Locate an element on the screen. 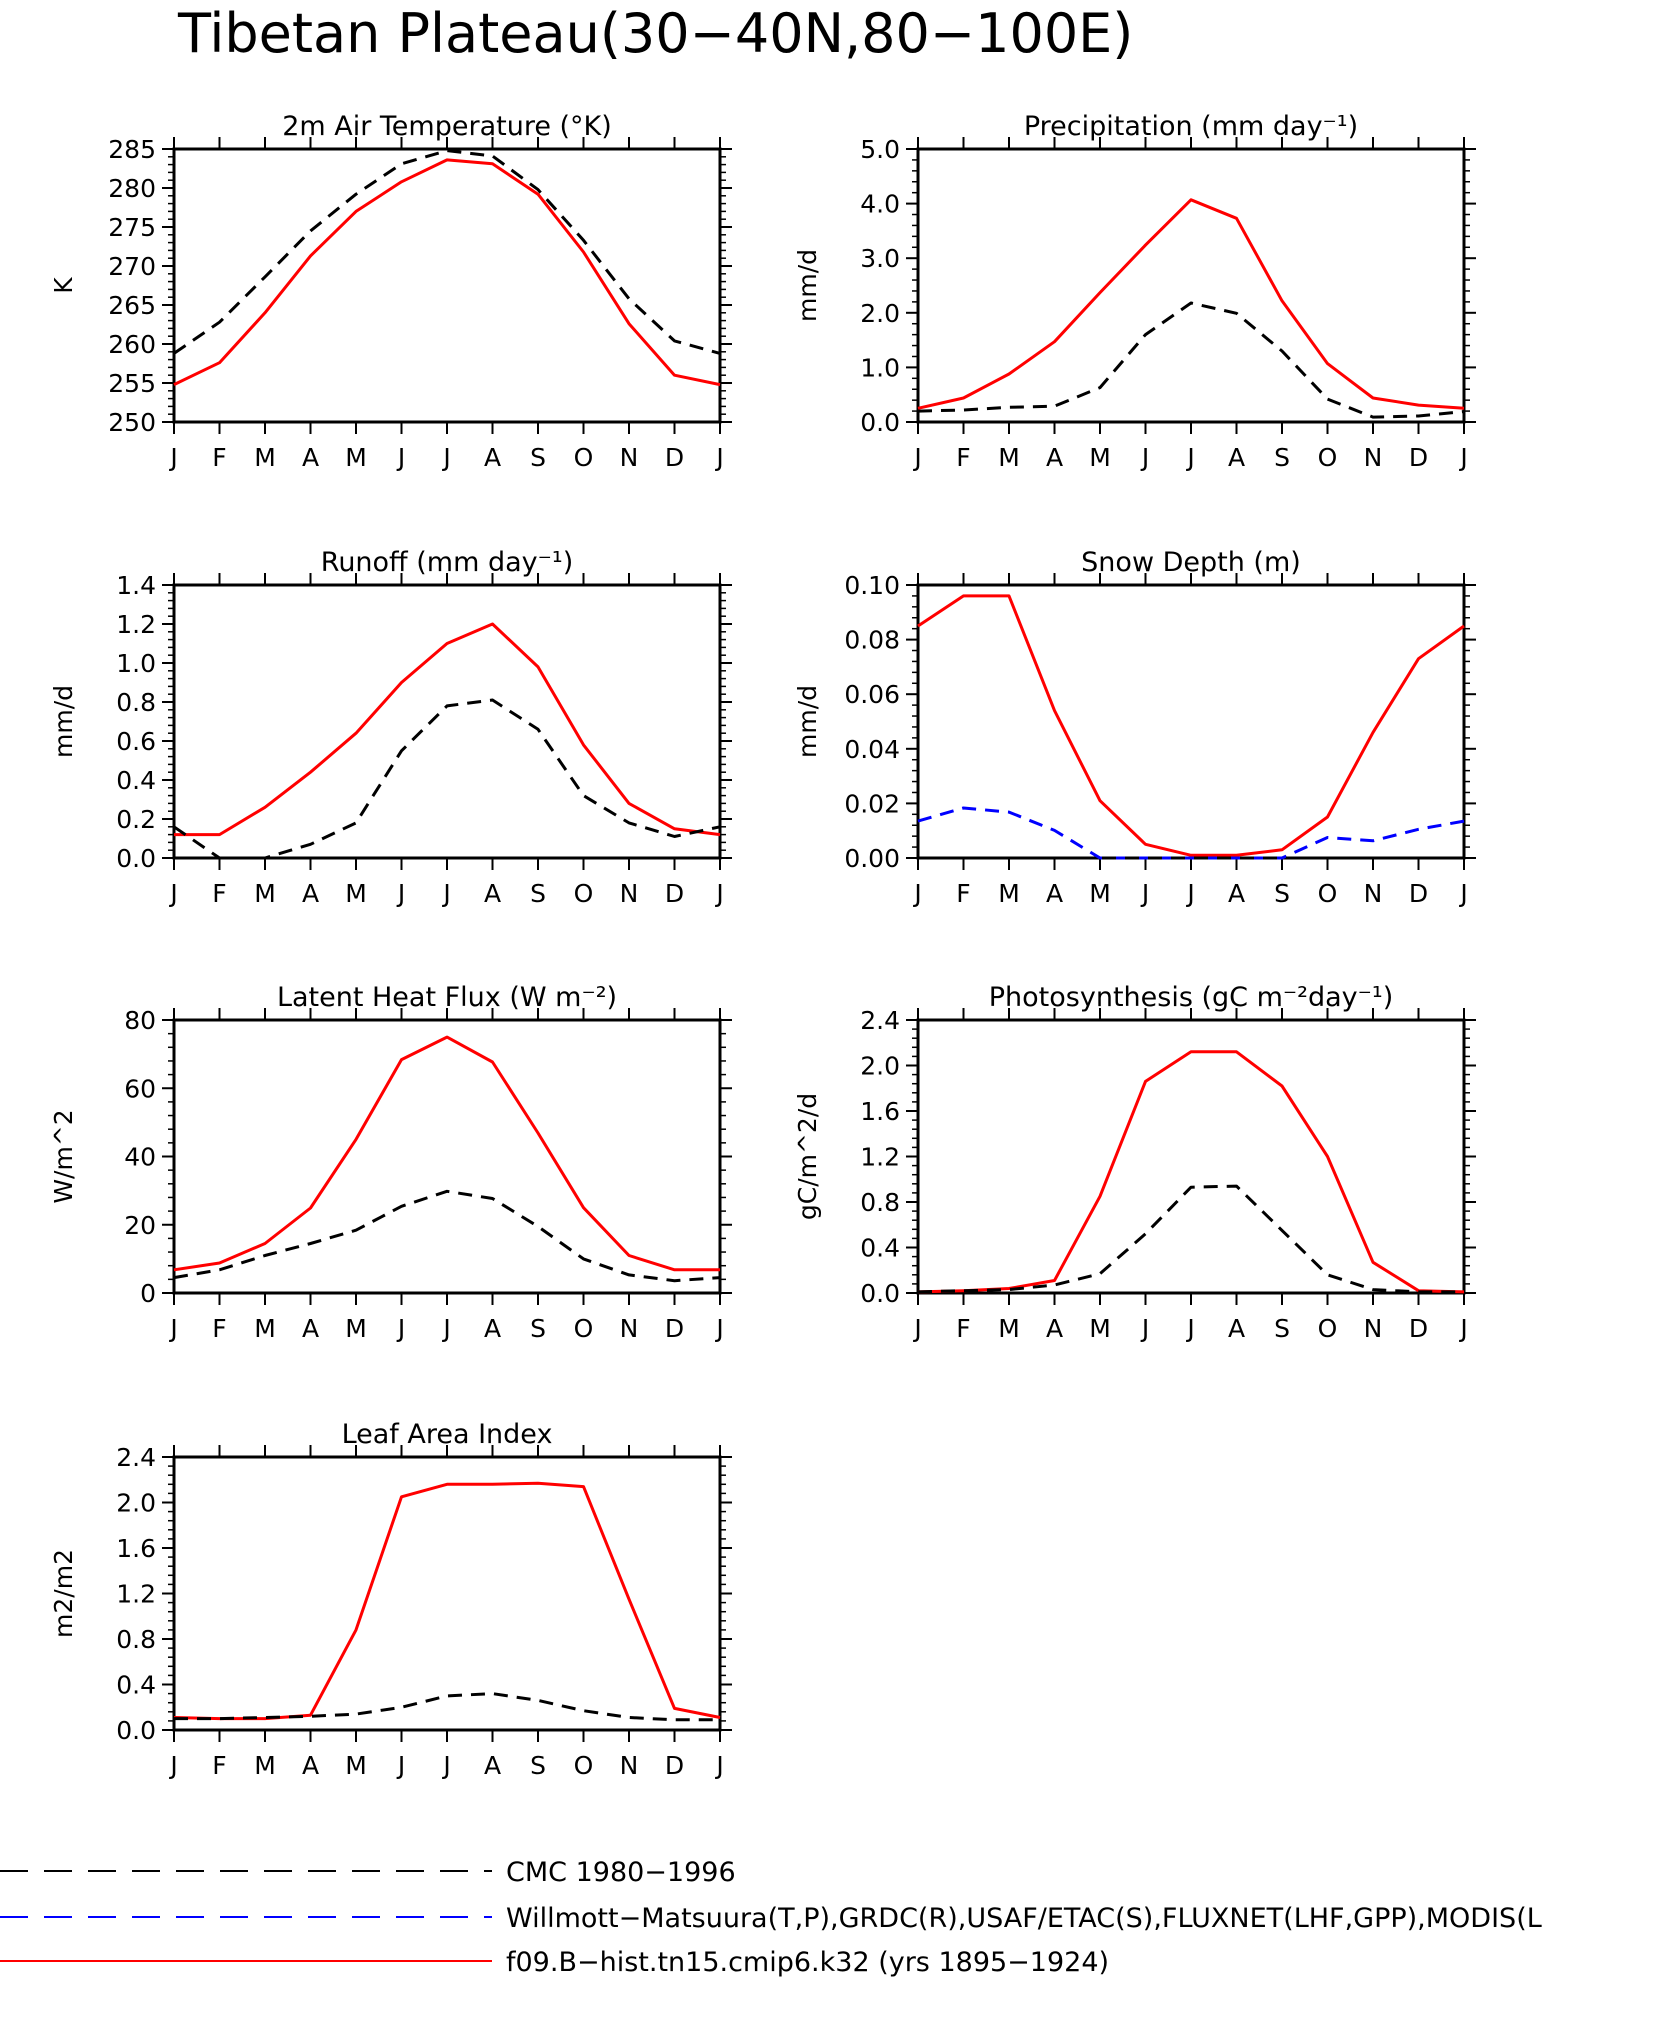 The height and width of the screenshot is (2022, 1679). panel-title: Photosynthesis (gC m⁻²day⁻¹) is located at coordinates (1191, 997).